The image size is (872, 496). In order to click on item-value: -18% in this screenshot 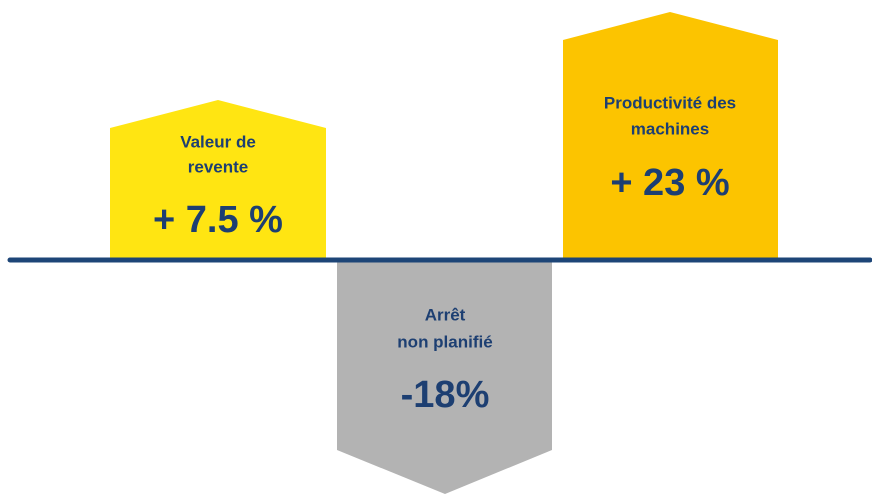, I will do `click(445, 395)`.